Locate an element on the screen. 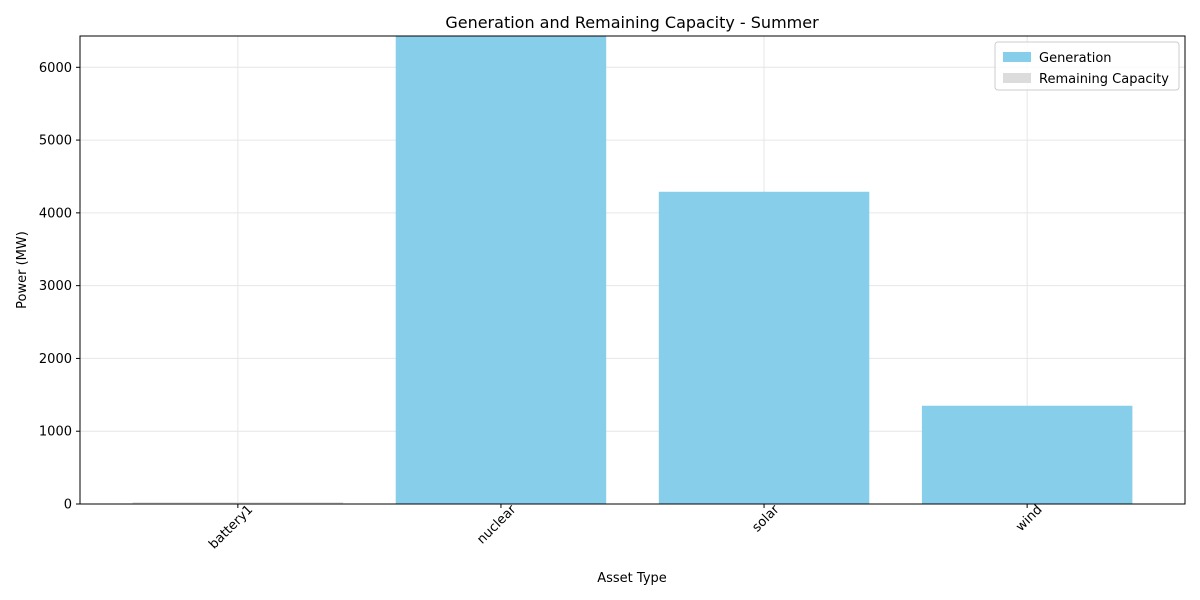 The height and width of the screenshot is (600, 1200). legend: Generation Remaining Capacity is located at coordinates (1087, 66).